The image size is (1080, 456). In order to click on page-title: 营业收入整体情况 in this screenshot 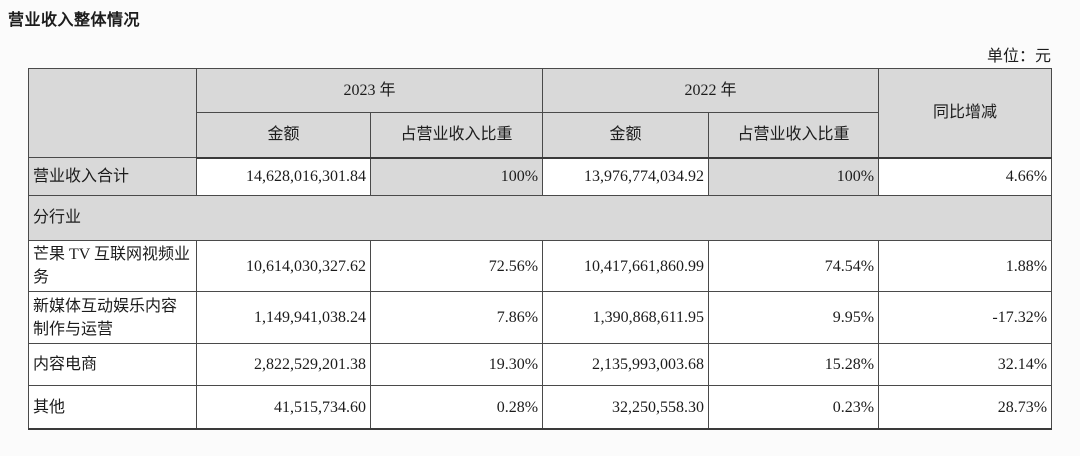, I will do `click(74, 20)`.